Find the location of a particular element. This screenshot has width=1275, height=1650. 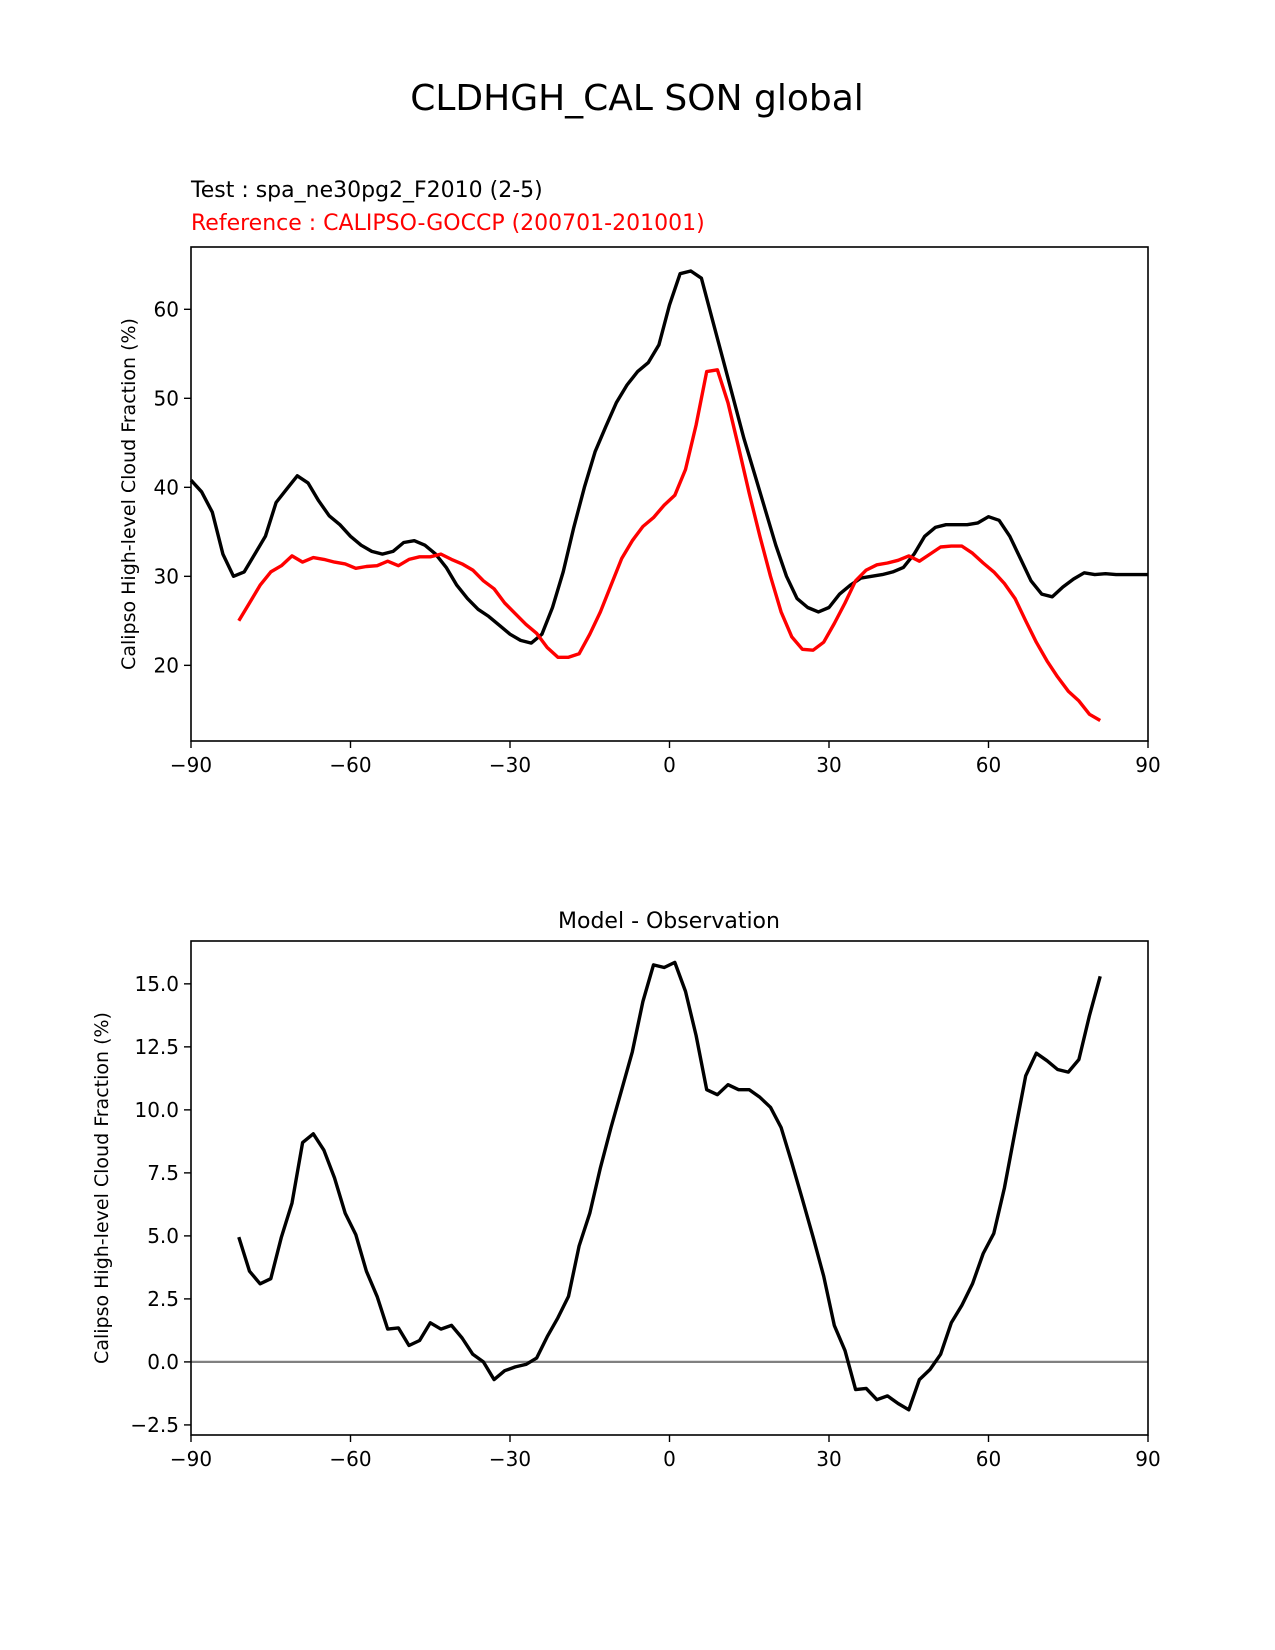

y-tick-label: 20 is located at coordinates (166, 665).